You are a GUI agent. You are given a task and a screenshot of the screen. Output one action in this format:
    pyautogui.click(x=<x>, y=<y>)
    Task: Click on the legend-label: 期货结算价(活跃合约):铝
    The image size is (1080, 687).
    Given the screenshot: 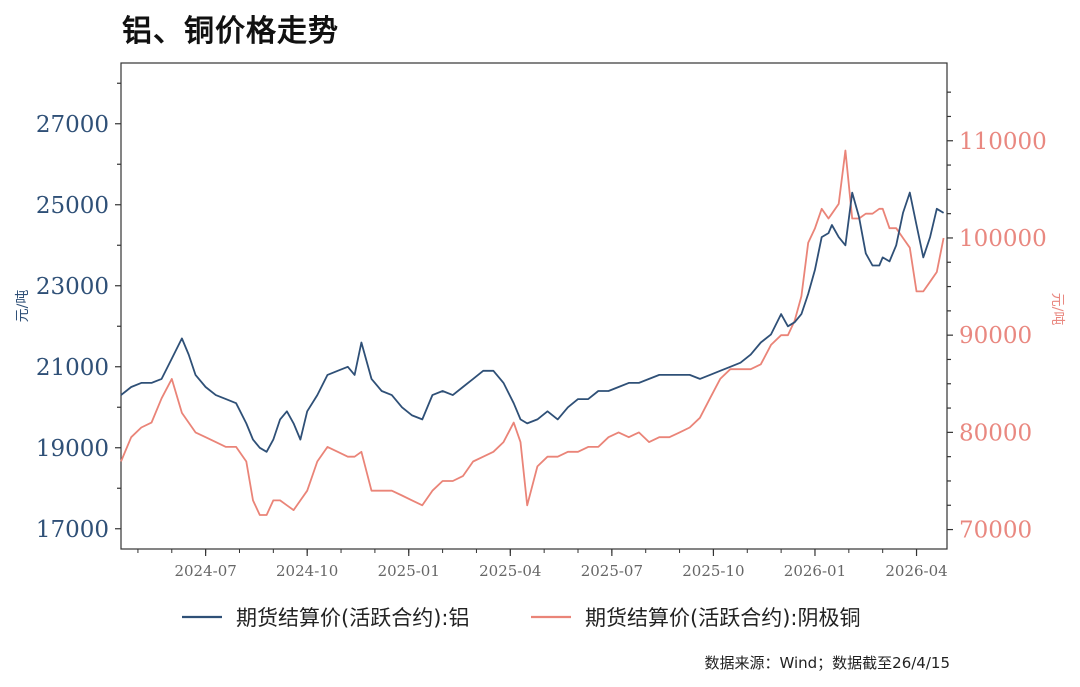 What is the action you would take?
    pyautogui.click(x=352, y=618)
    